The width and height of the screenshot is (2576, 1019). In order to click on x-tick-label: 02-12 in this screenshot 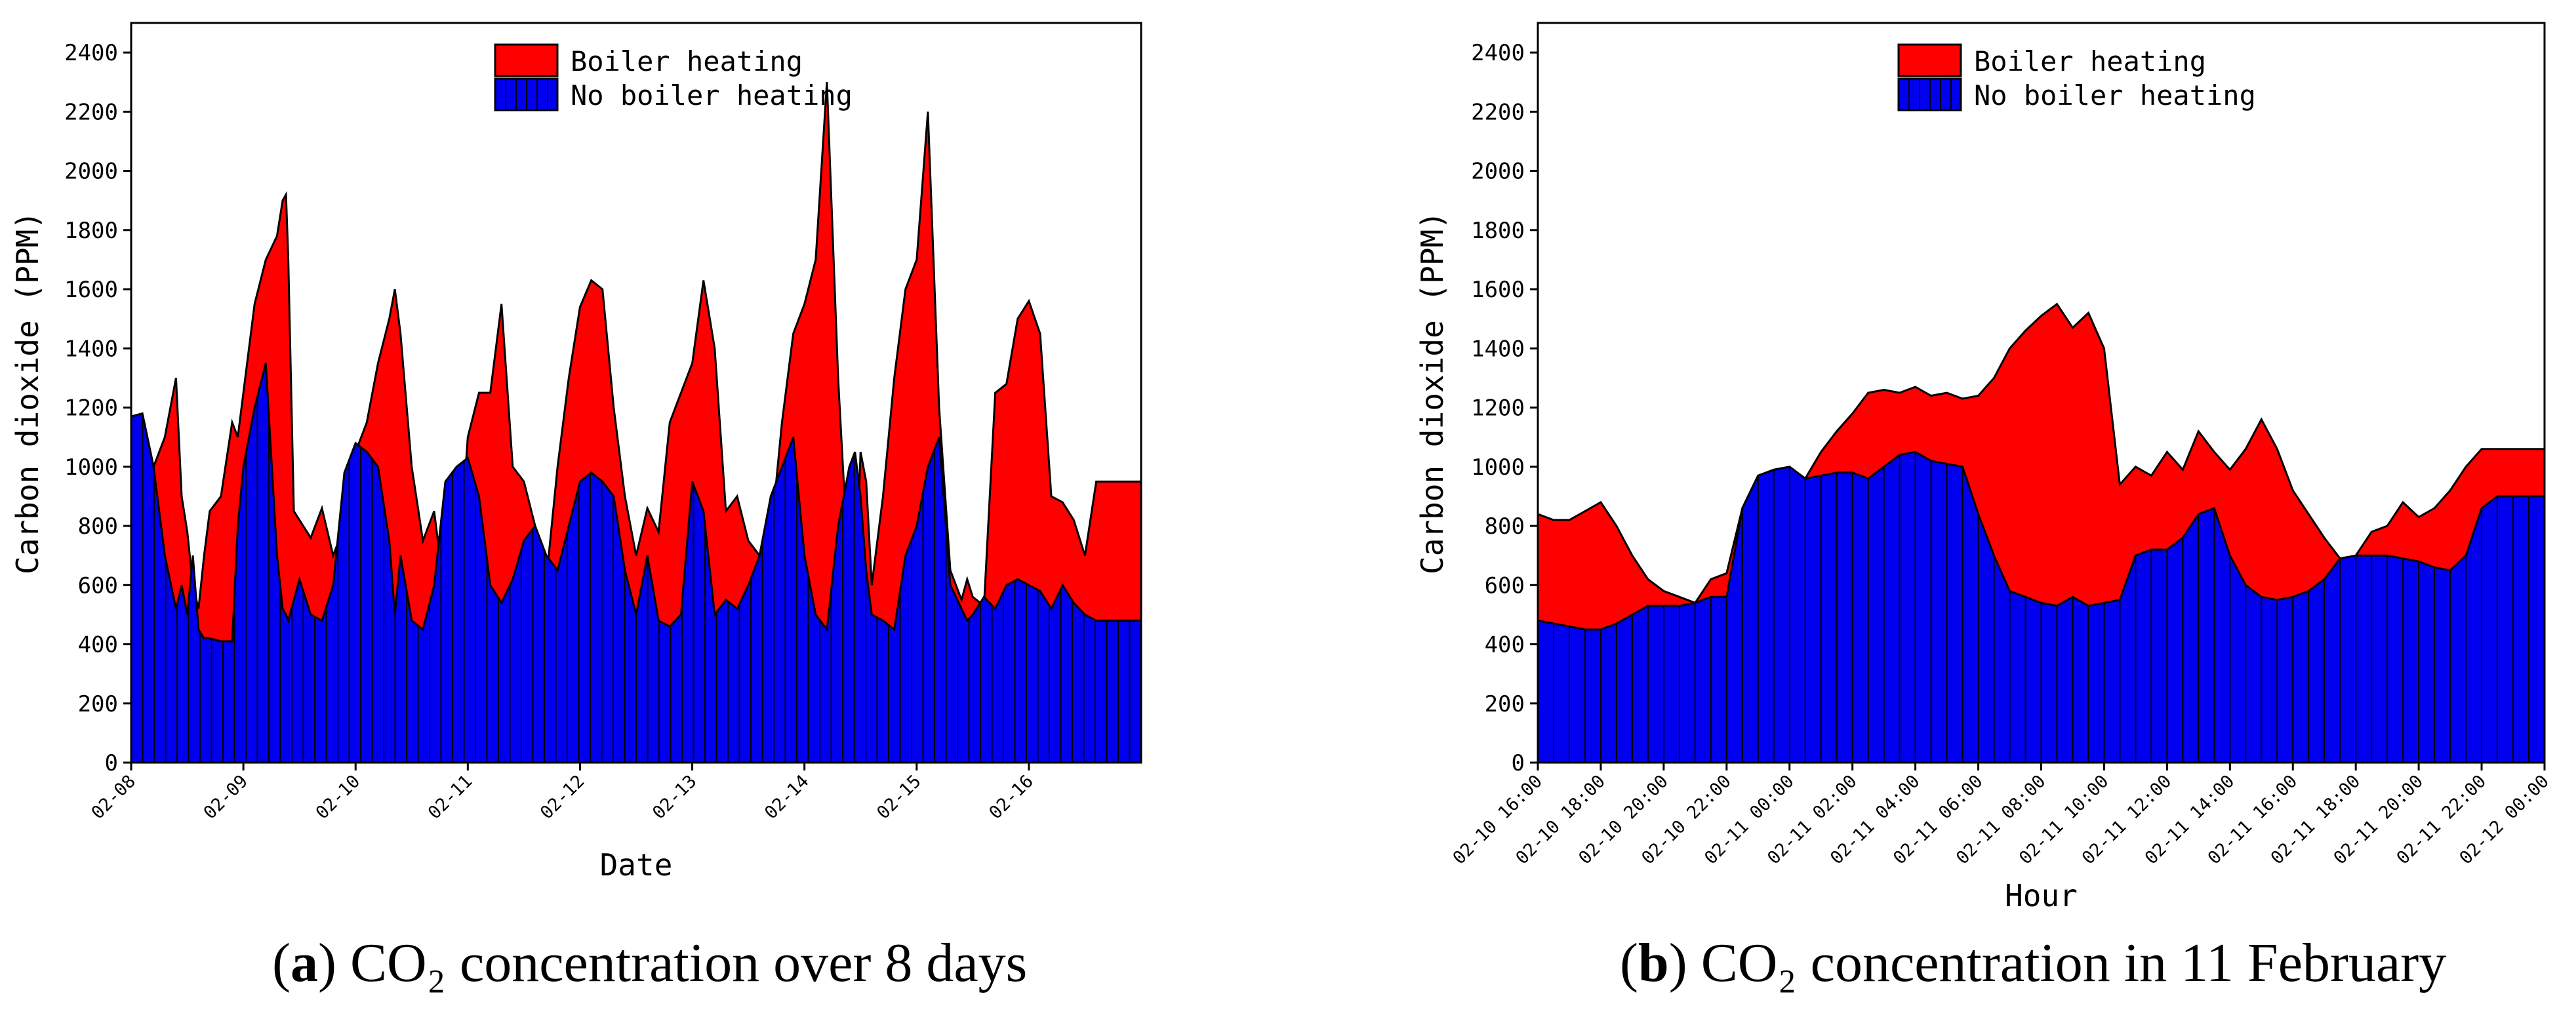, I will do `click(562, 797)`.